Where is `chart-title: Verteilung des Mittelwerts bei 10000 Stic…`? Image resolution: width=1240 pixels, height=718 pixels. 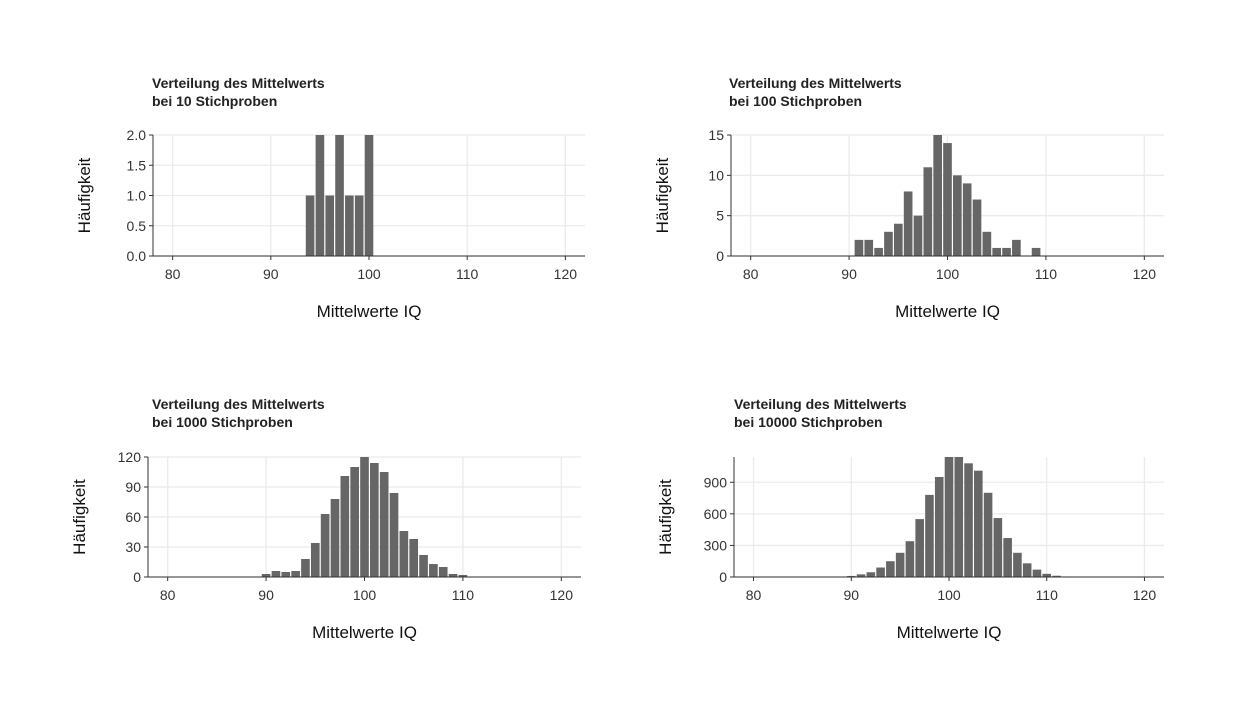 chart-title: Verteilung des Mittelwerts bei 10000 Stic… is located at coordinates (820, 413).